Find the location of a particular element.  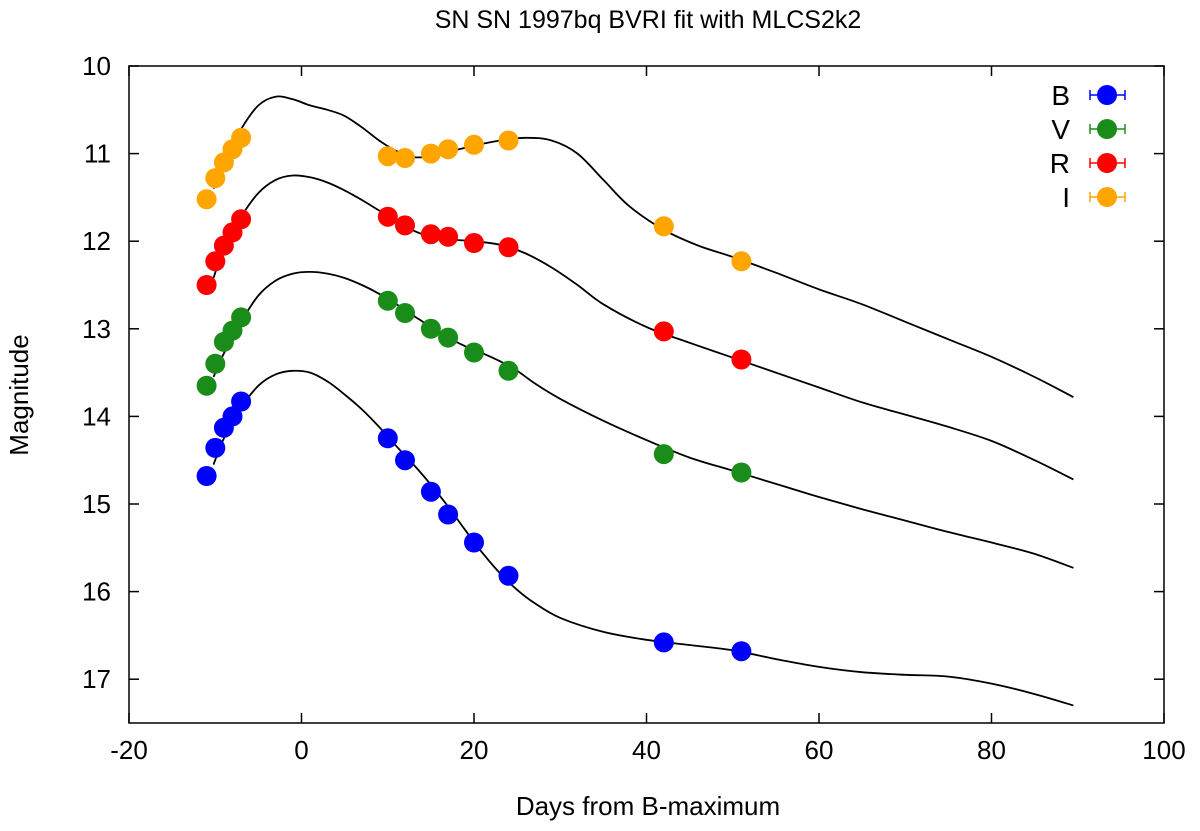

y-axis-label: Magnitude is located at coordinates (19, 394).